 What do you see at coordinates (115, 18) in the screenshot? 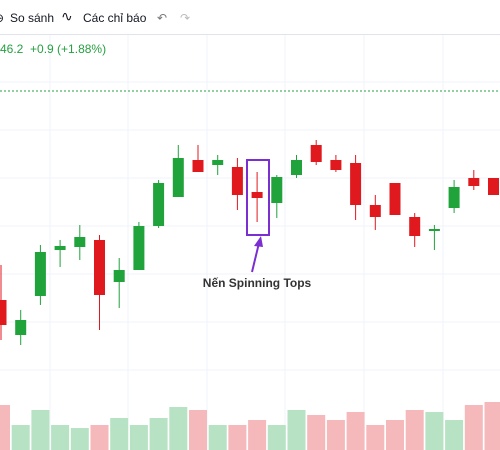
I see `indicators-button: Các chỉ báo` at bounding box center [115, 18].